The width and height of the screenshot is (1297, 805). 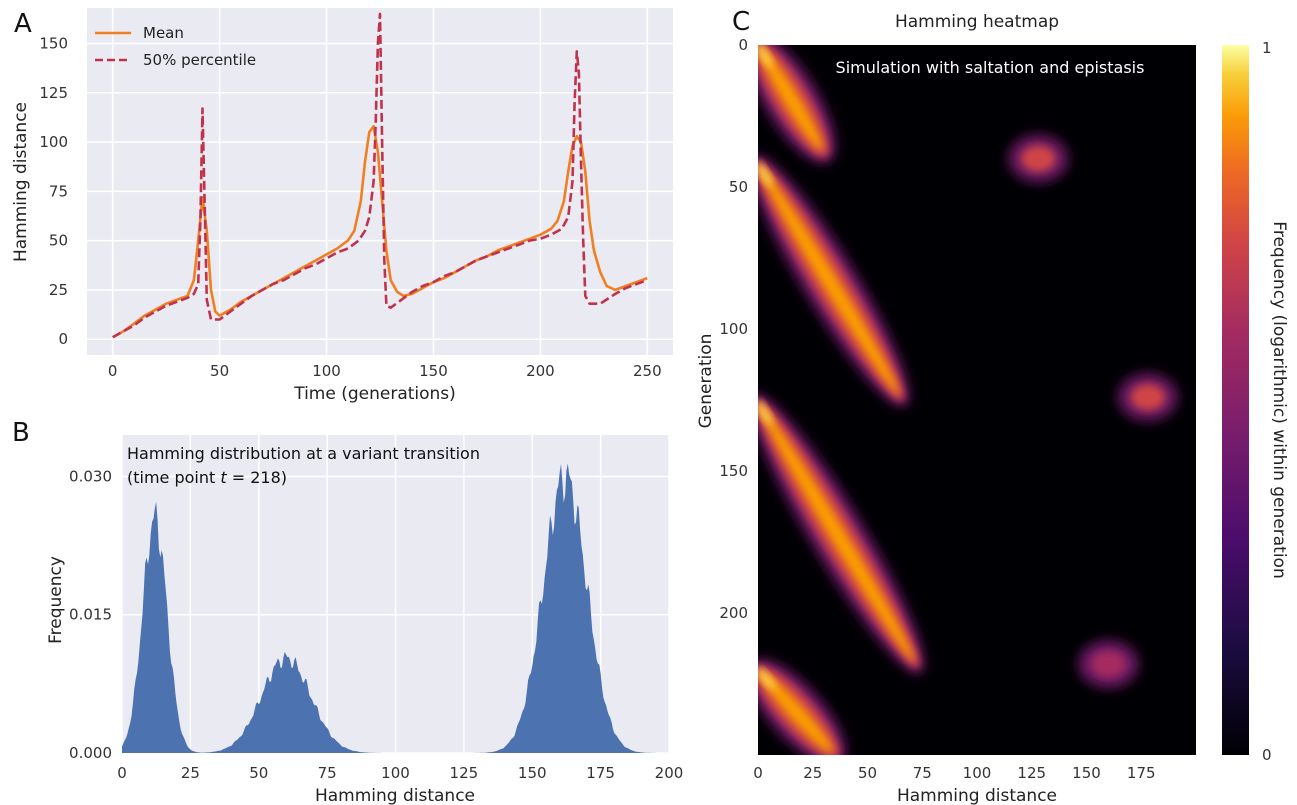 What do you see at coordinates (21, 182) in the screenshot?
I see `panel-a-ylabel: Hamming distance` at bounding box center [21, 182].